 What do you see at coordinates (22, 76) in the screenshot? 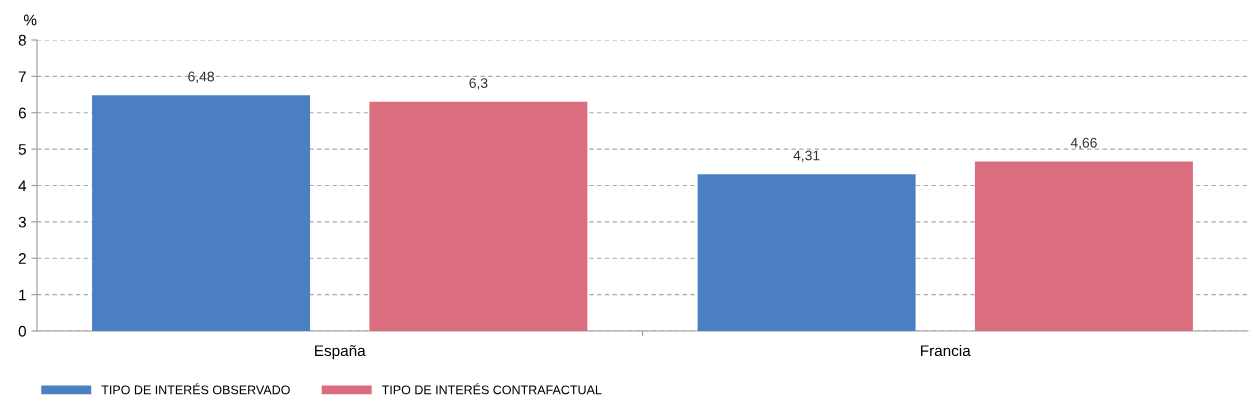
I see `y-tick-label: 7` at bounding box center [22, 76].